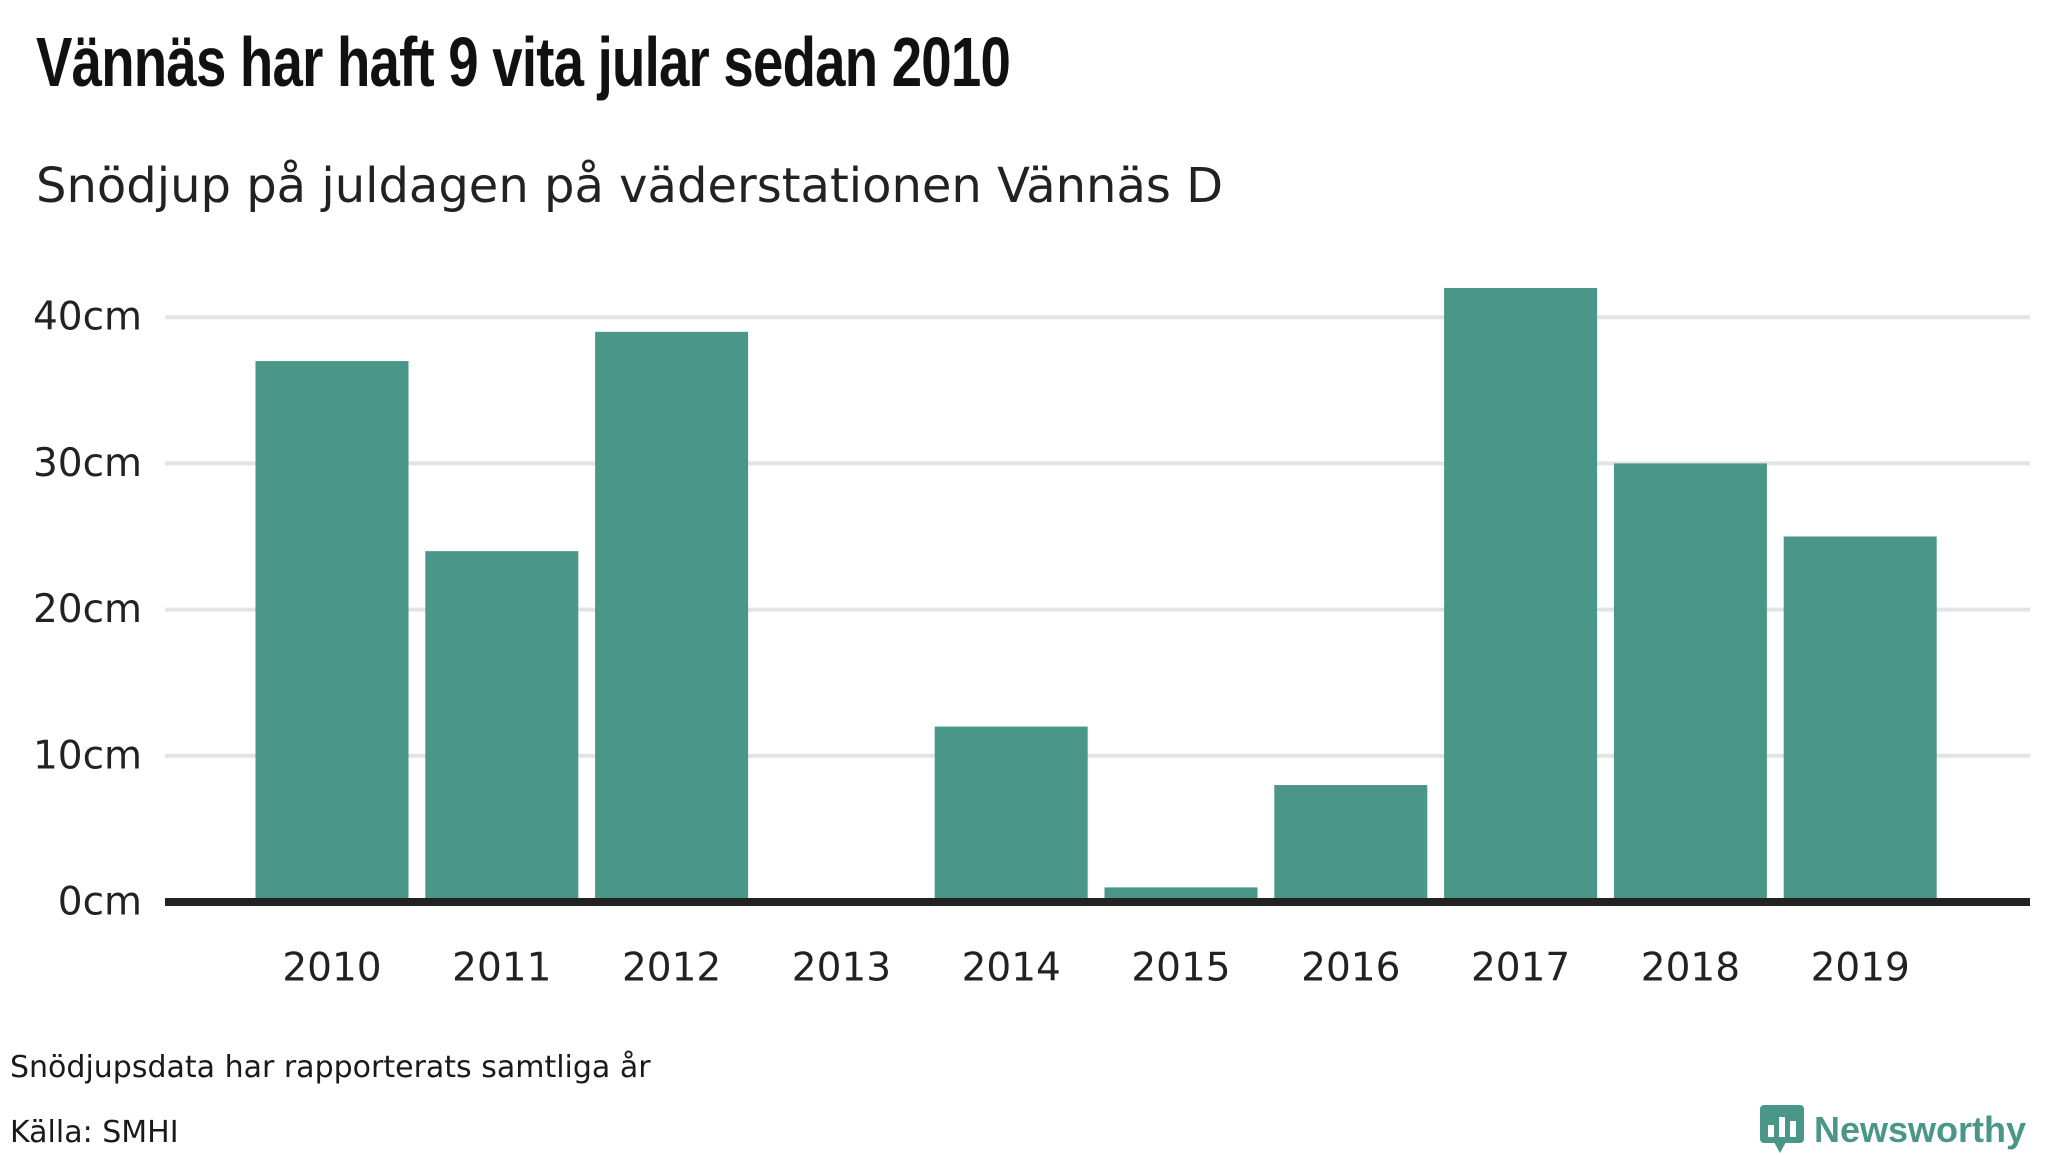  What do you see at coordinates (1520, 968) in the screenshot?
I see `x-tick-label-2017: 2017` at bounding box center [1520, 968].